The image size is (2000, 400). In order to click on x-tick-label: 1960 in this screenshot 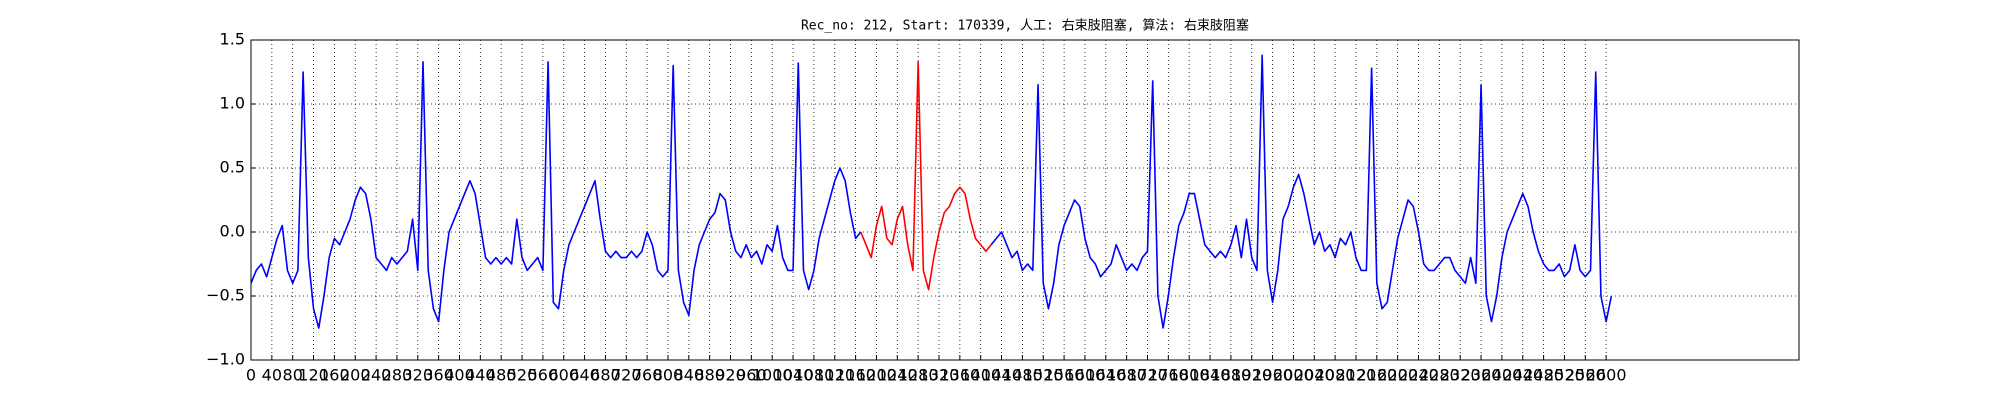, I will do `click(1272, 375)`.